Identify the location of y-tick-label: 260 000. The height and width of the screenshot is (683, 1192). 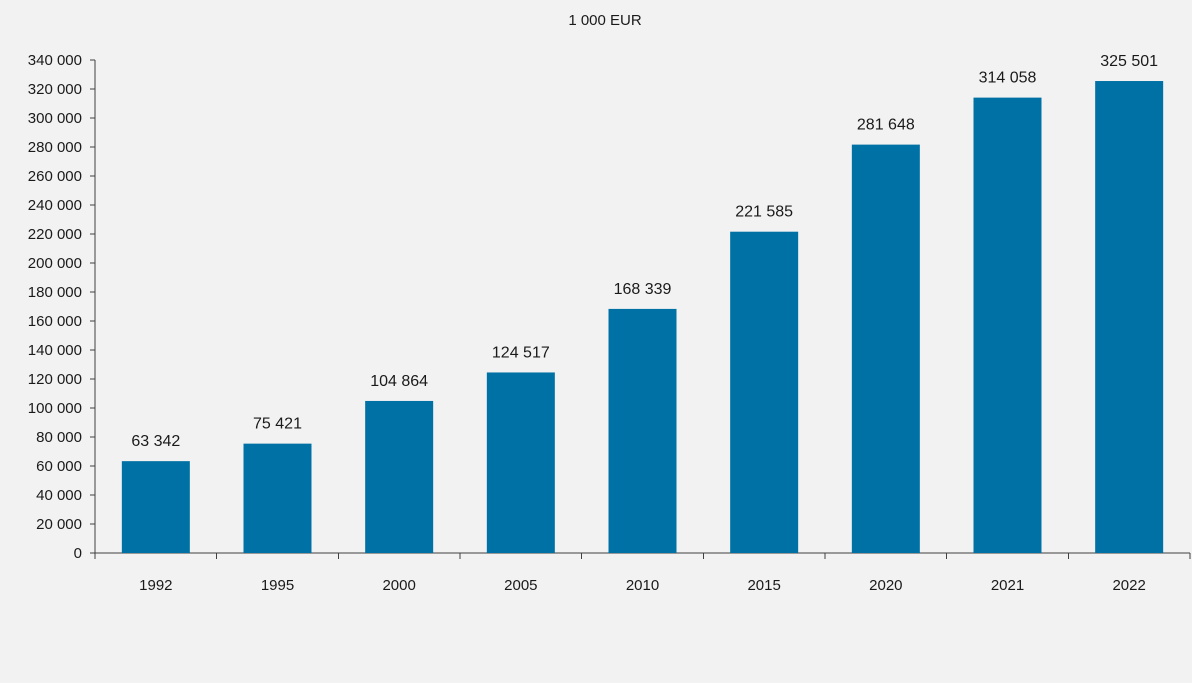
(55, 176).